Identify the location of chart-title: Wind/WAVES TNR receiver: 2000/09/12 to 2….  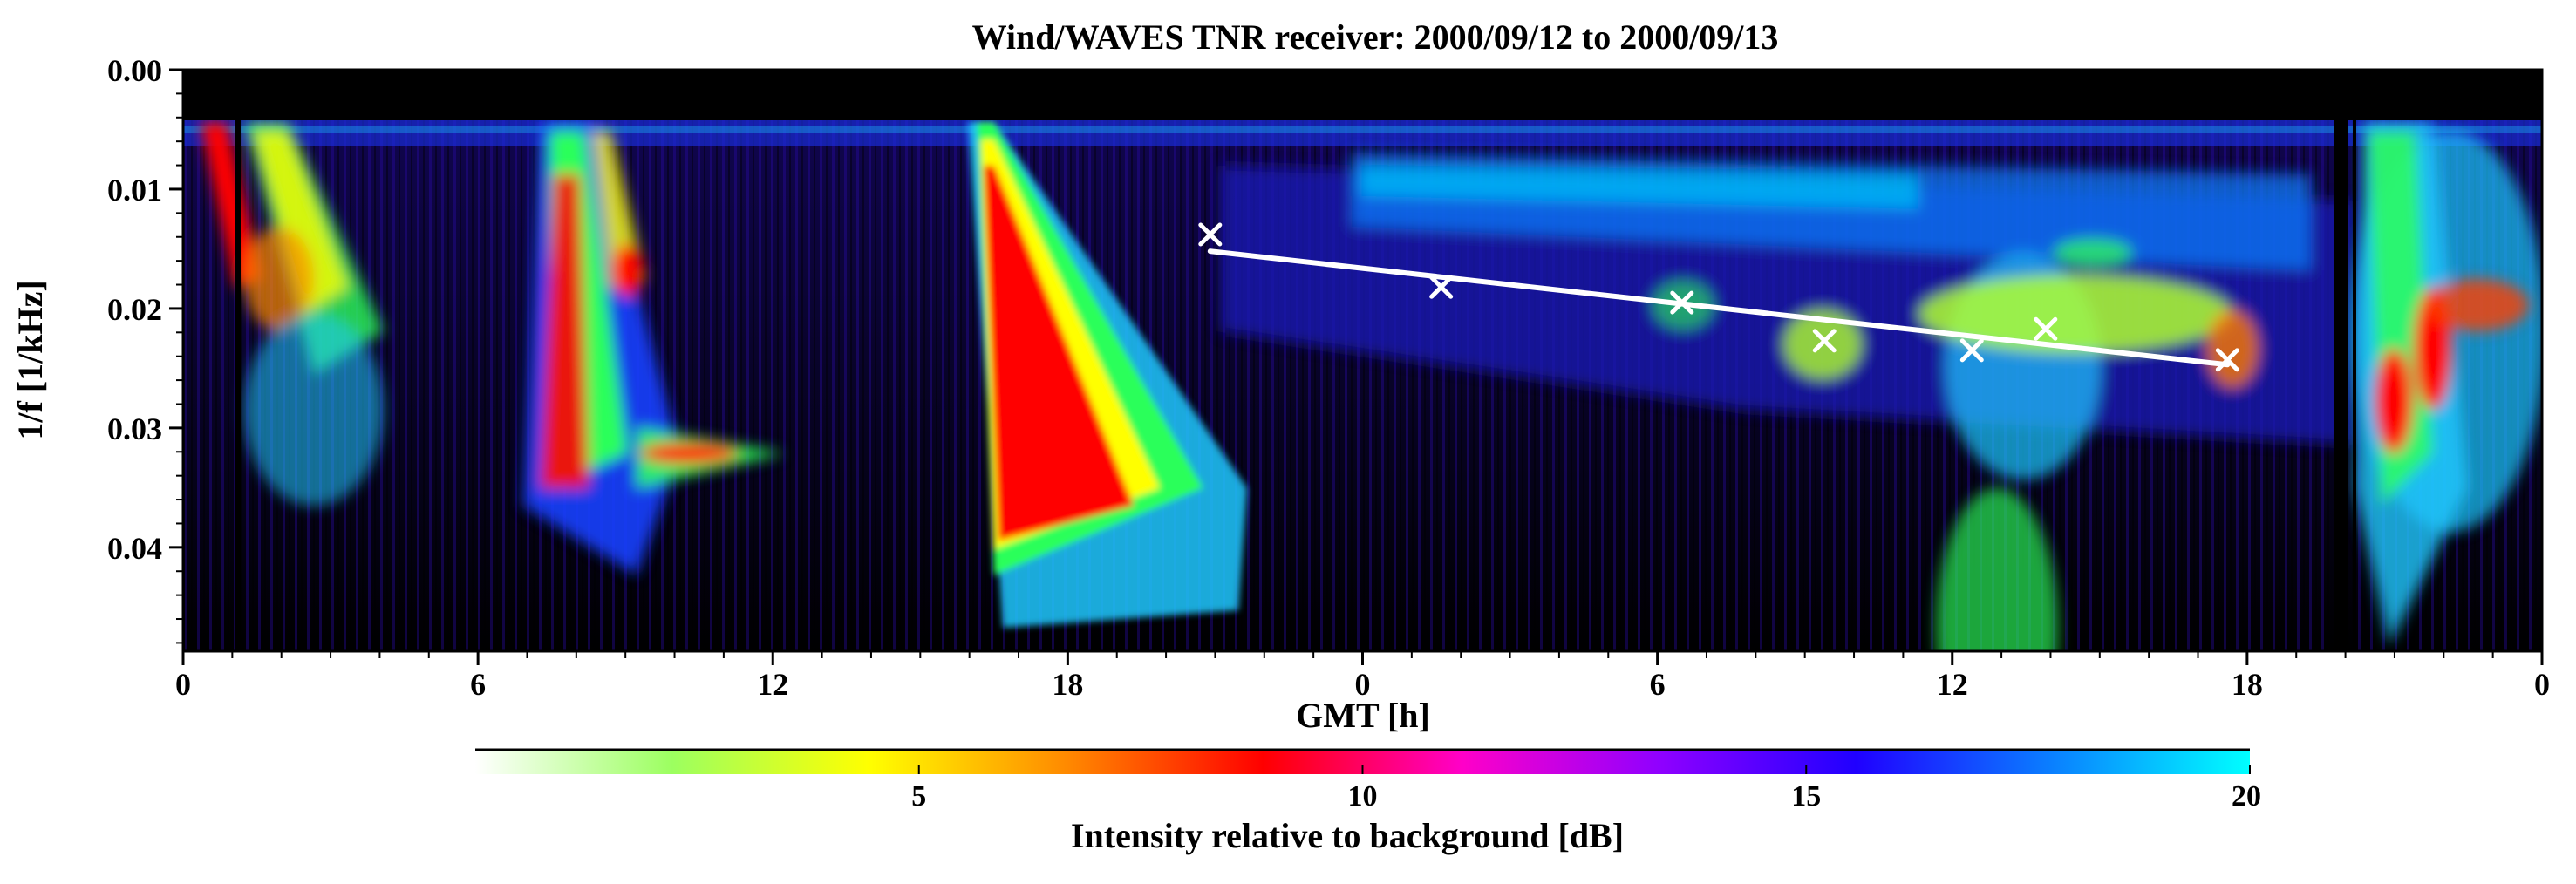
(1375, 37).